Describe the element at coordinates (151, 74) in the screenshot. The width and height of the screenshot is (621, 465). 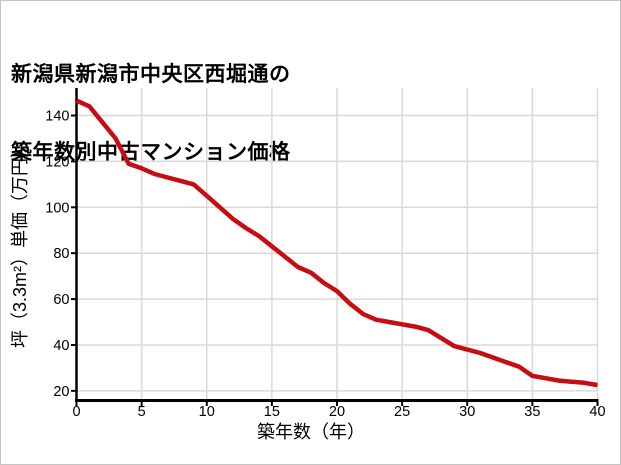
I see `chart-title-line1: 新潟県新潟市中央区西堀通の` at that location.